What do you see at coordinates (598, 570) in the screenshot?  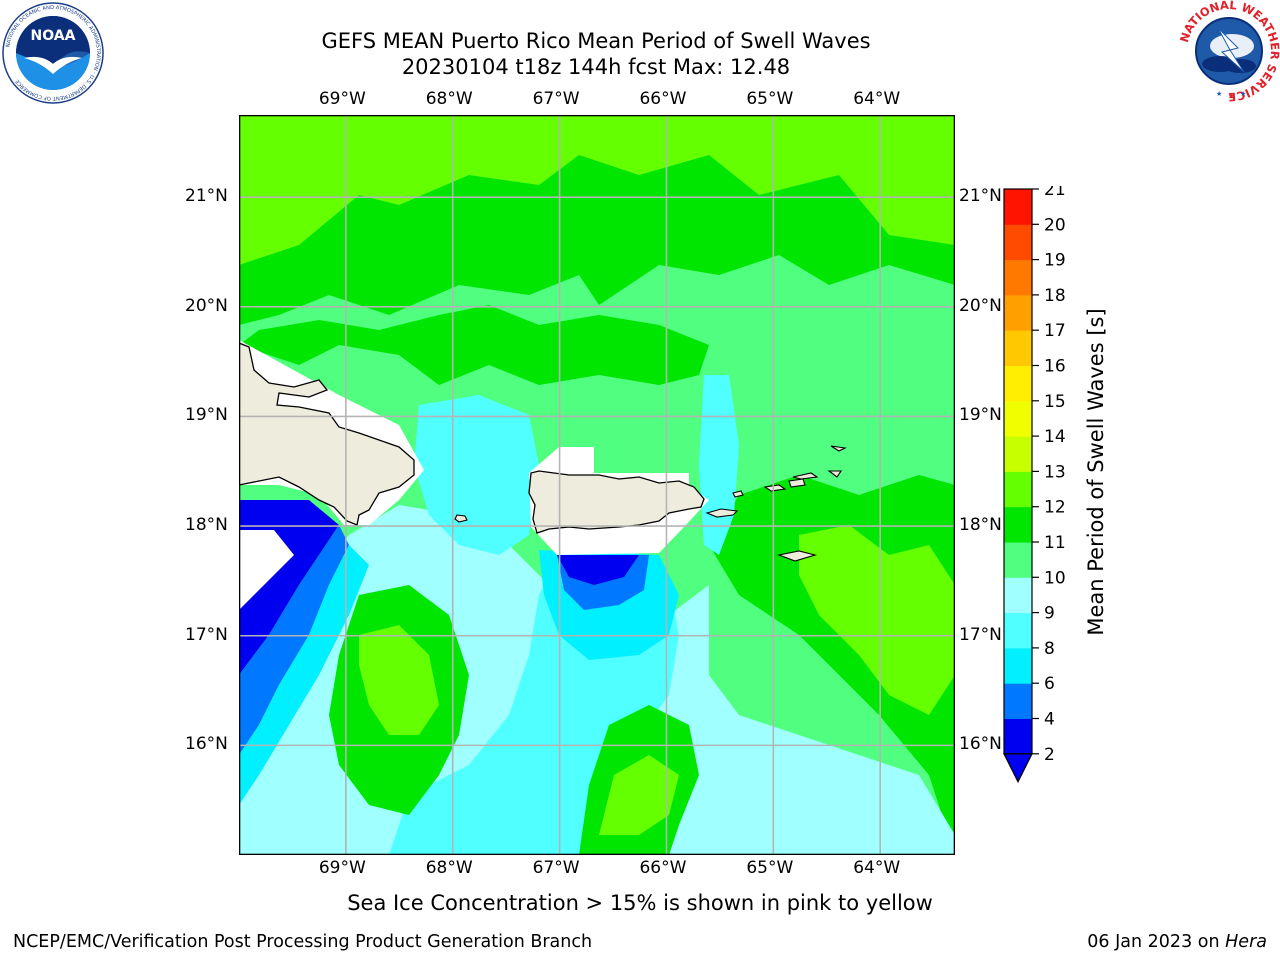 I see `field-2-4-south-pr` at bounding box center [598, 570].